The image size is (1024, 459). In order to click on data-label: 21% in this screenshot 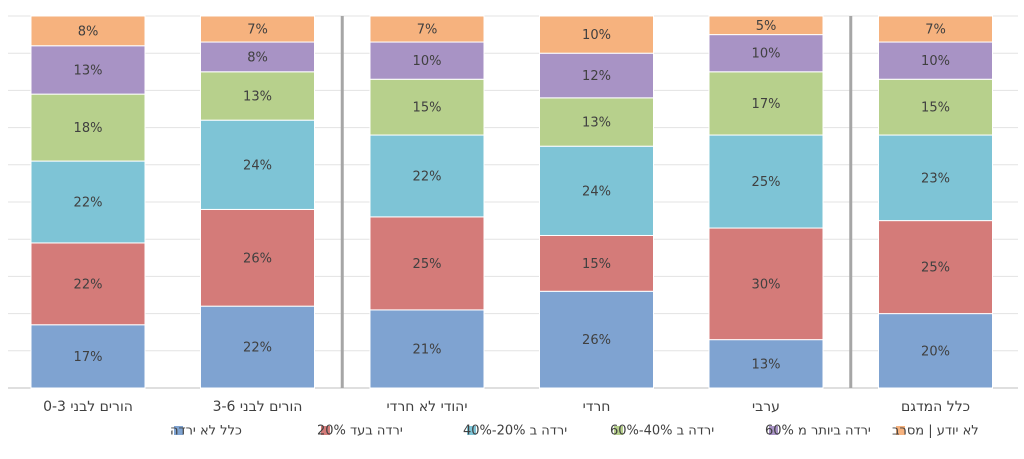, I will do `click(427, 349)`.